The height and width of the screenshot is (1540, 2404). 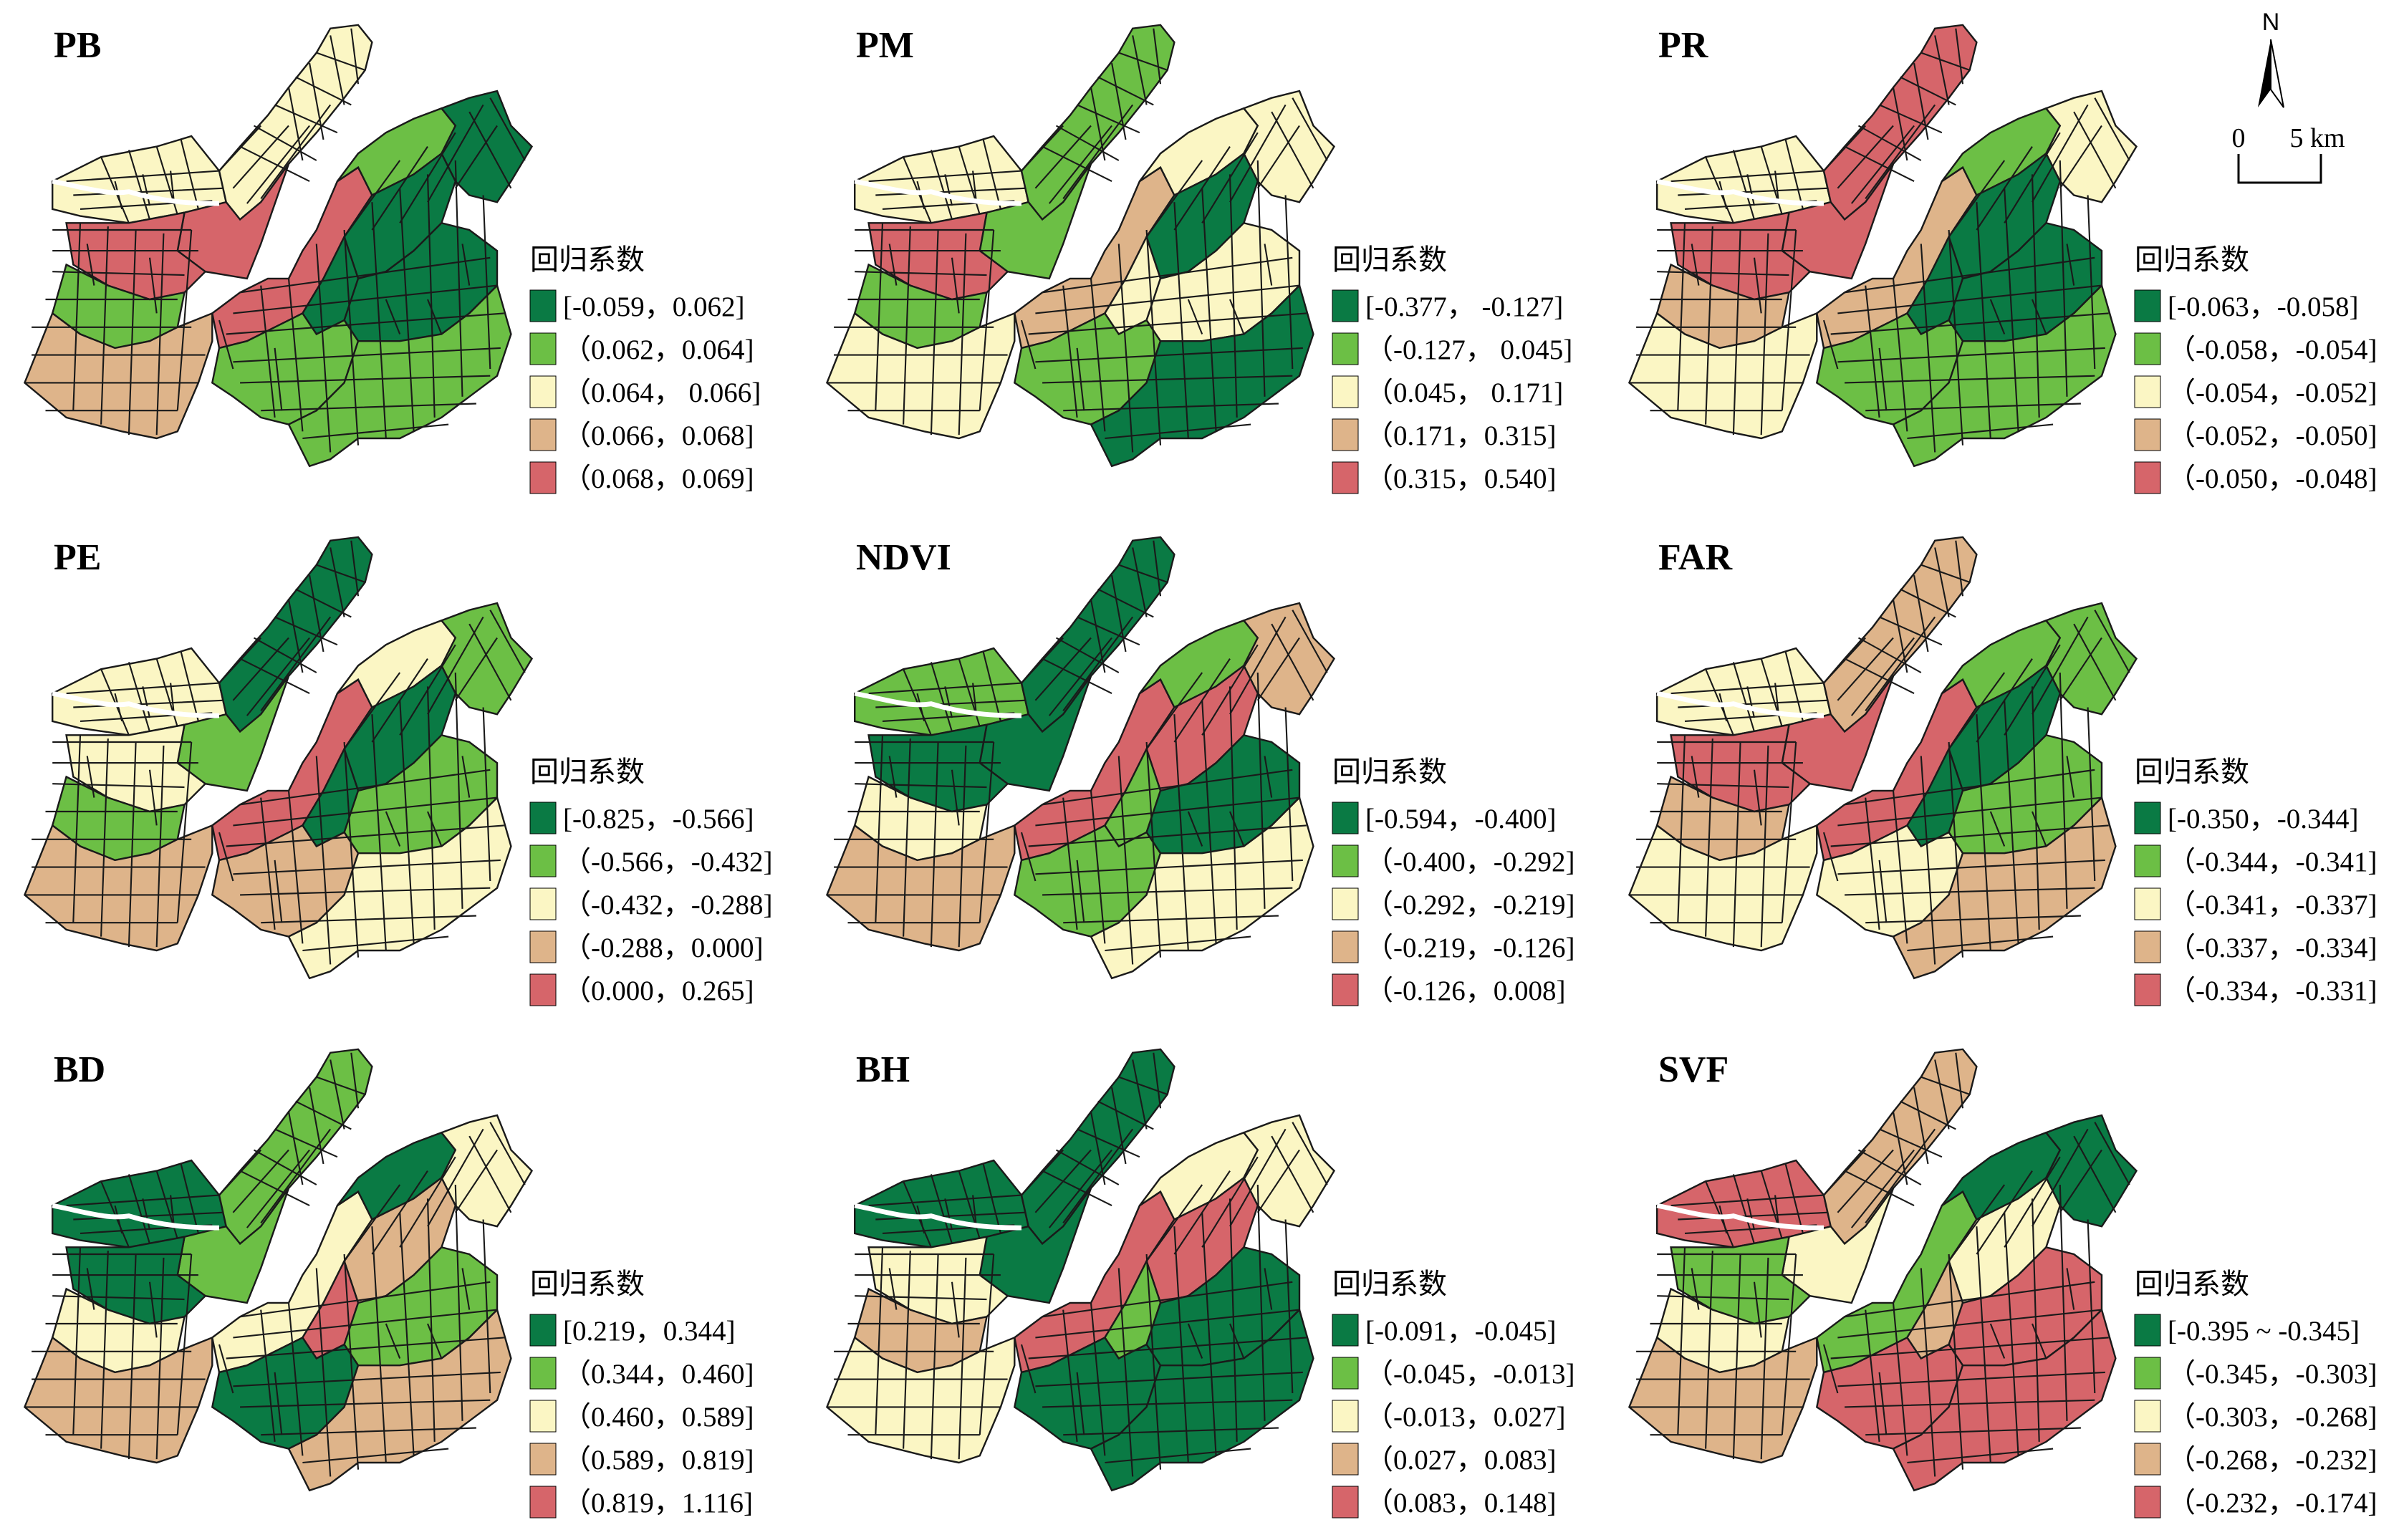 What do you see at coordinates (2272, 1417) in the screenshot?
I see `legend-label: （-0.303，-0.268]` at bounding box center [2272, 1417].